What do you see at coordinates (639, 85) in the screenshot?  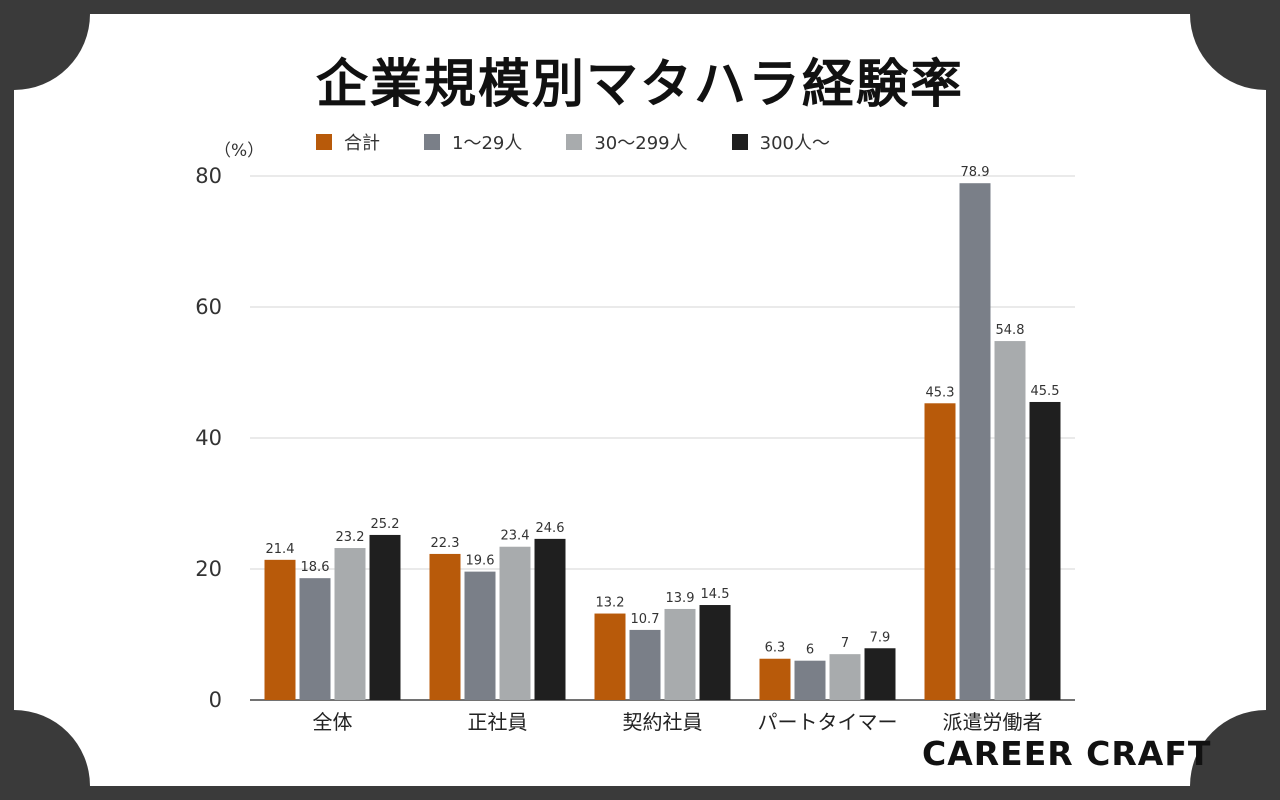 I see `chart-title: 企業規模別マタハラ経験率` at bounding box center [639, 85].